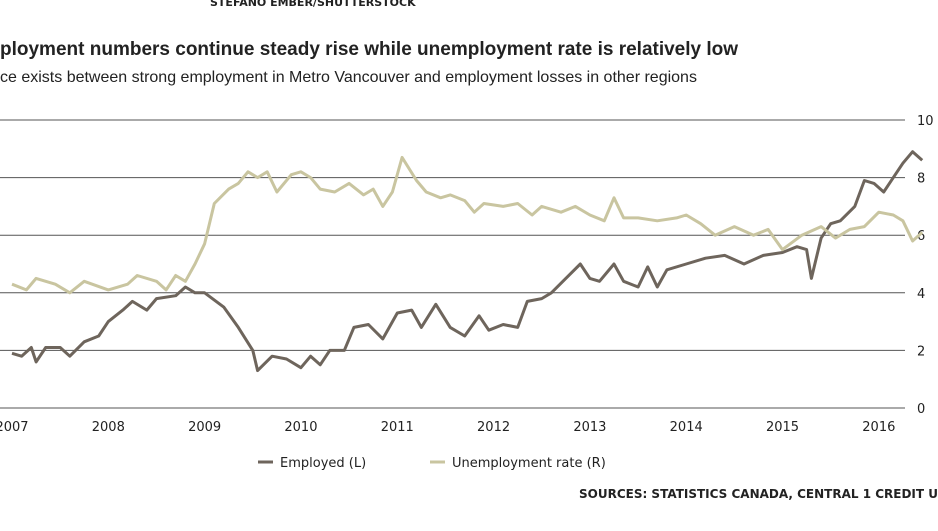 The width and height of the screenshot is (938, 531). I want to click on x-tick-label: 2010, so click(300, 427).